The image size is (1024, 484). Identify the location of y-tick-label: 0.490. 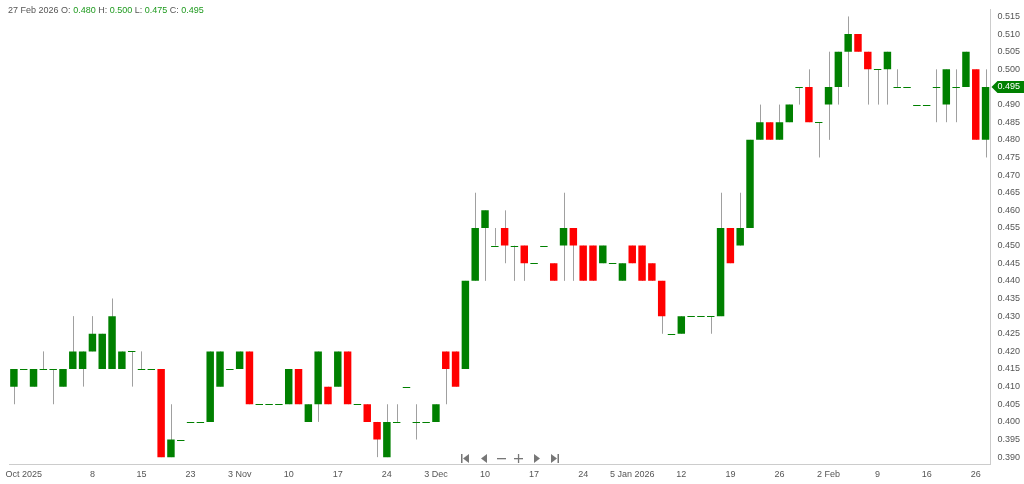
(1009, 104).